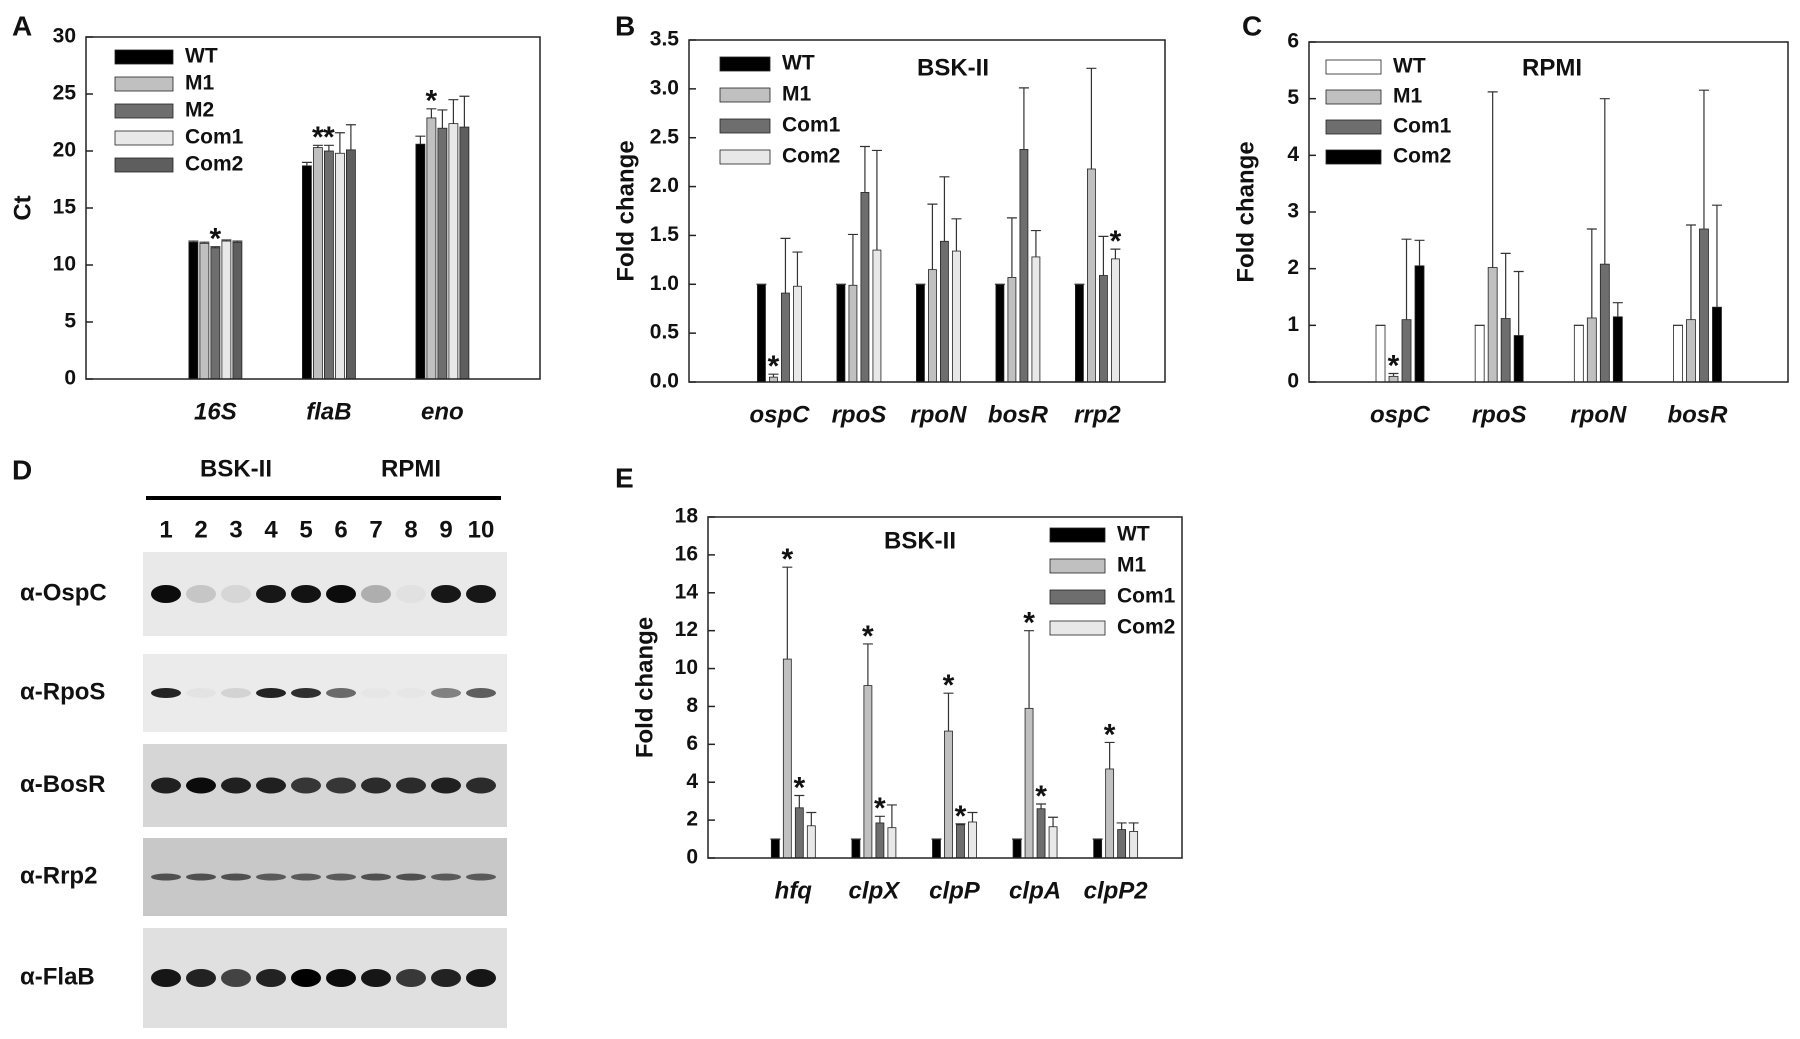  Describe the element at coordinates (794, 890) in the screenshot. I see `x-tick-label: hfq` at that location.